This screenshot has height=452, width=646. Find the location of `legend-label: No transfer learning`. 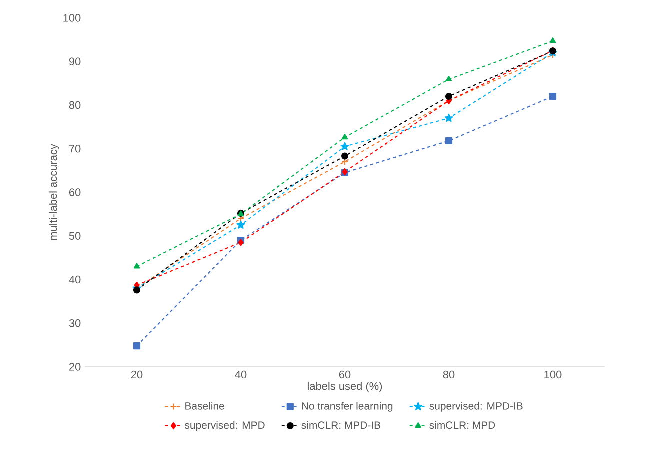

legend-label: No transfer learning is located at coordinates (347, 407).